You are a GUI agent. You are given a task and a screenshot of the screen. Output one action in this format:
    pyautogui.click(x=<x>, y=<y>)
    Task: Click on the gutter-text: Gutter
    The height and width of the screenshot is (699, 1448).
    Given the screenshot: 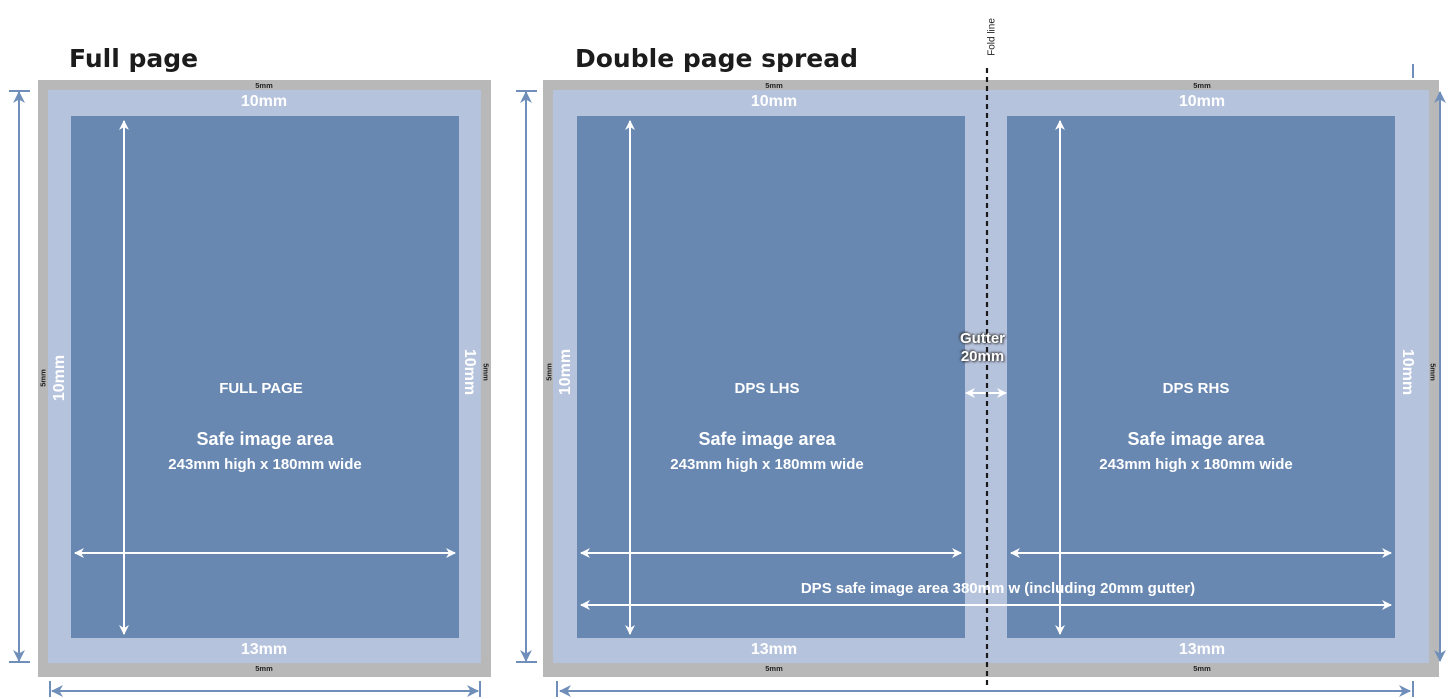 What is the action you would take?
    pyautogui.click(x=982, y=339)
    